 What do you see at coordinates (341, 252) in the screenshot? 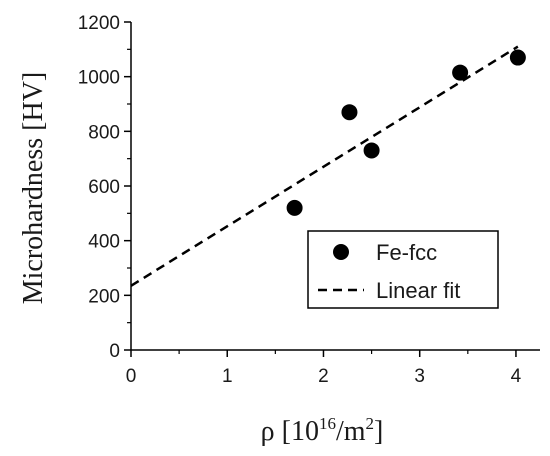
I see `legend-marker-fe-fcc` at bounding box center [341, 252].